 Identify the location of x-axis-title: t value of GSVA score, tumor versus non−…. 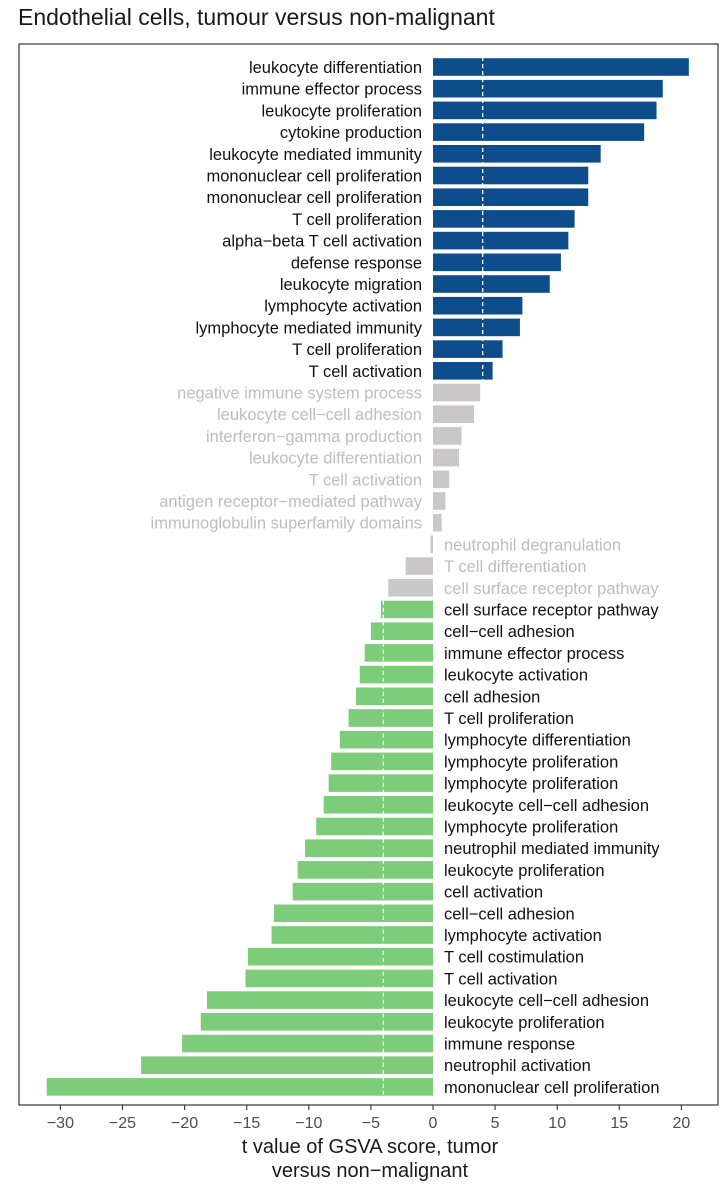
(370, 1159).